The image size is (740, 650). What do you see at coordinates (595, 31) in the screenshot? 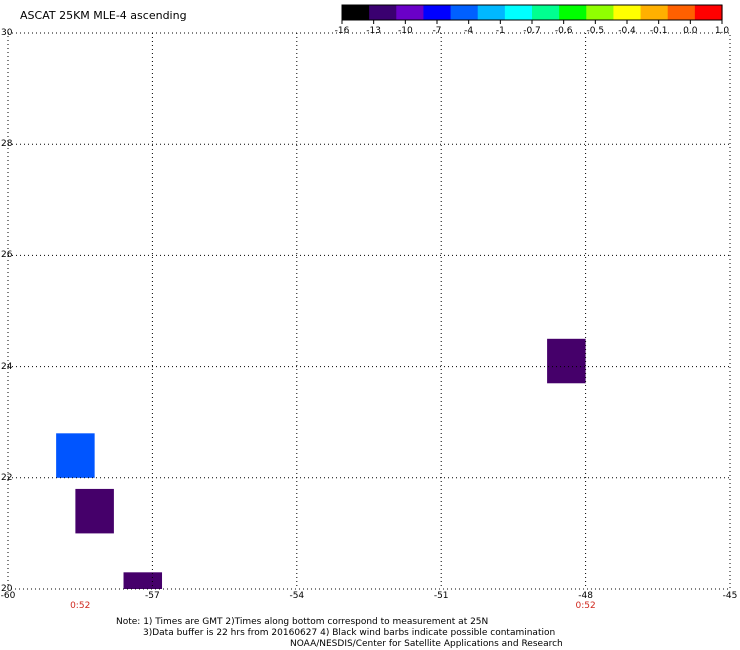
I see `colorbar-tick-label: -0.5` at bounding box center [595, 31].